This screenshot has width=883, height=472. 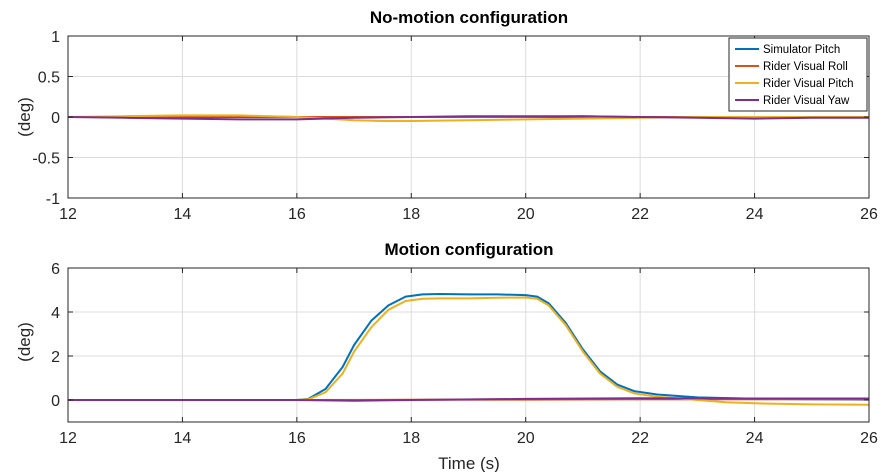 What do you see at coordinates (468, 249) in the screenshot?
I see `chart-title: Motion configuration` at bounding box center [468, 249].